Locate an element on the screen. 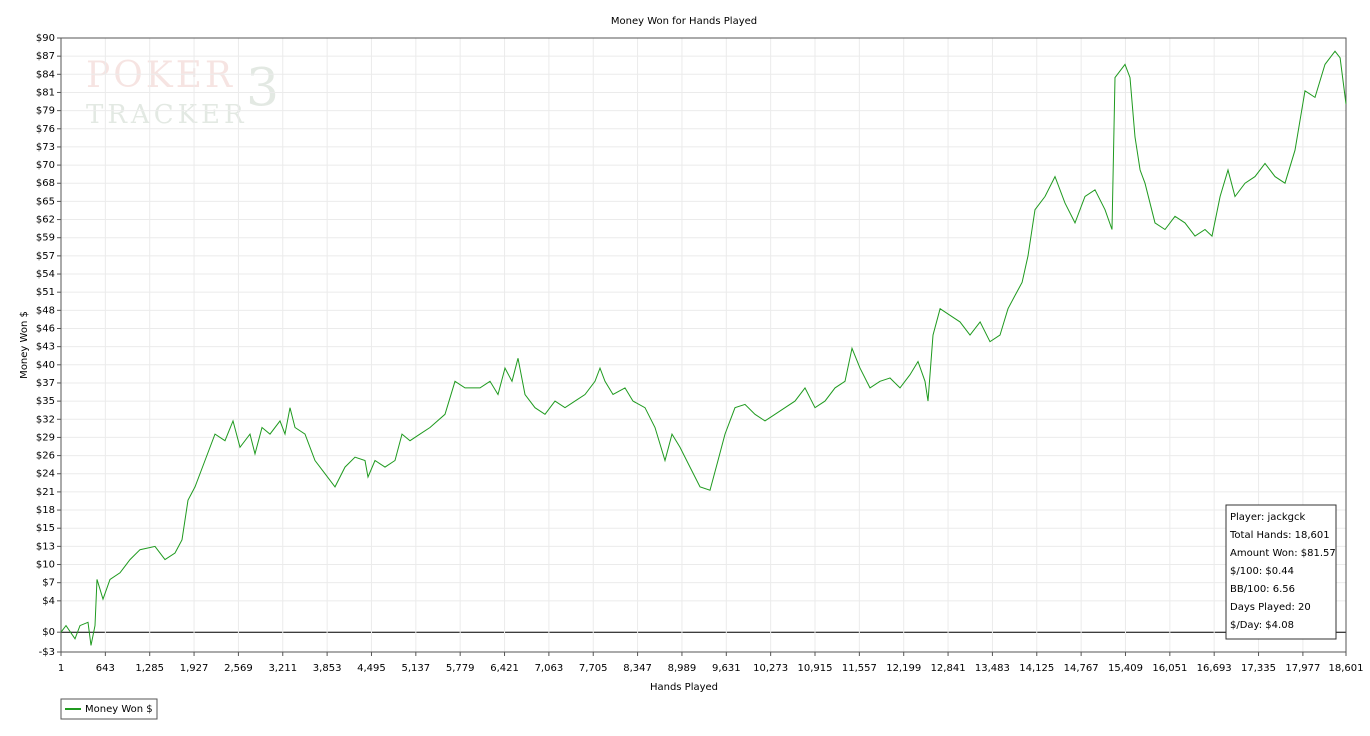 The width and height of the screenshot is (1370, 736). x-tick-label: 2,569 is located at coordinates (238, 668).